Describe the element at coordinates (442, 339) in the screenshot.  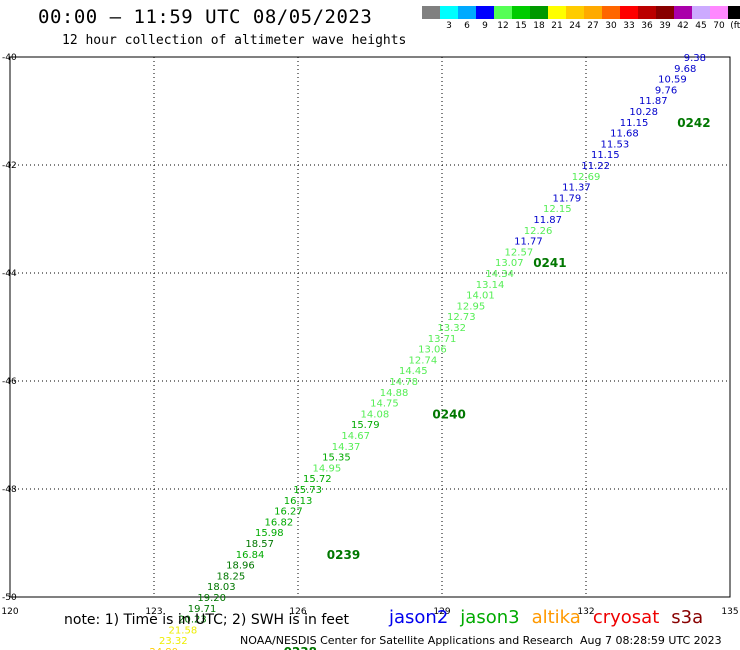
I see `wave-height-label: 13.71` at that location.